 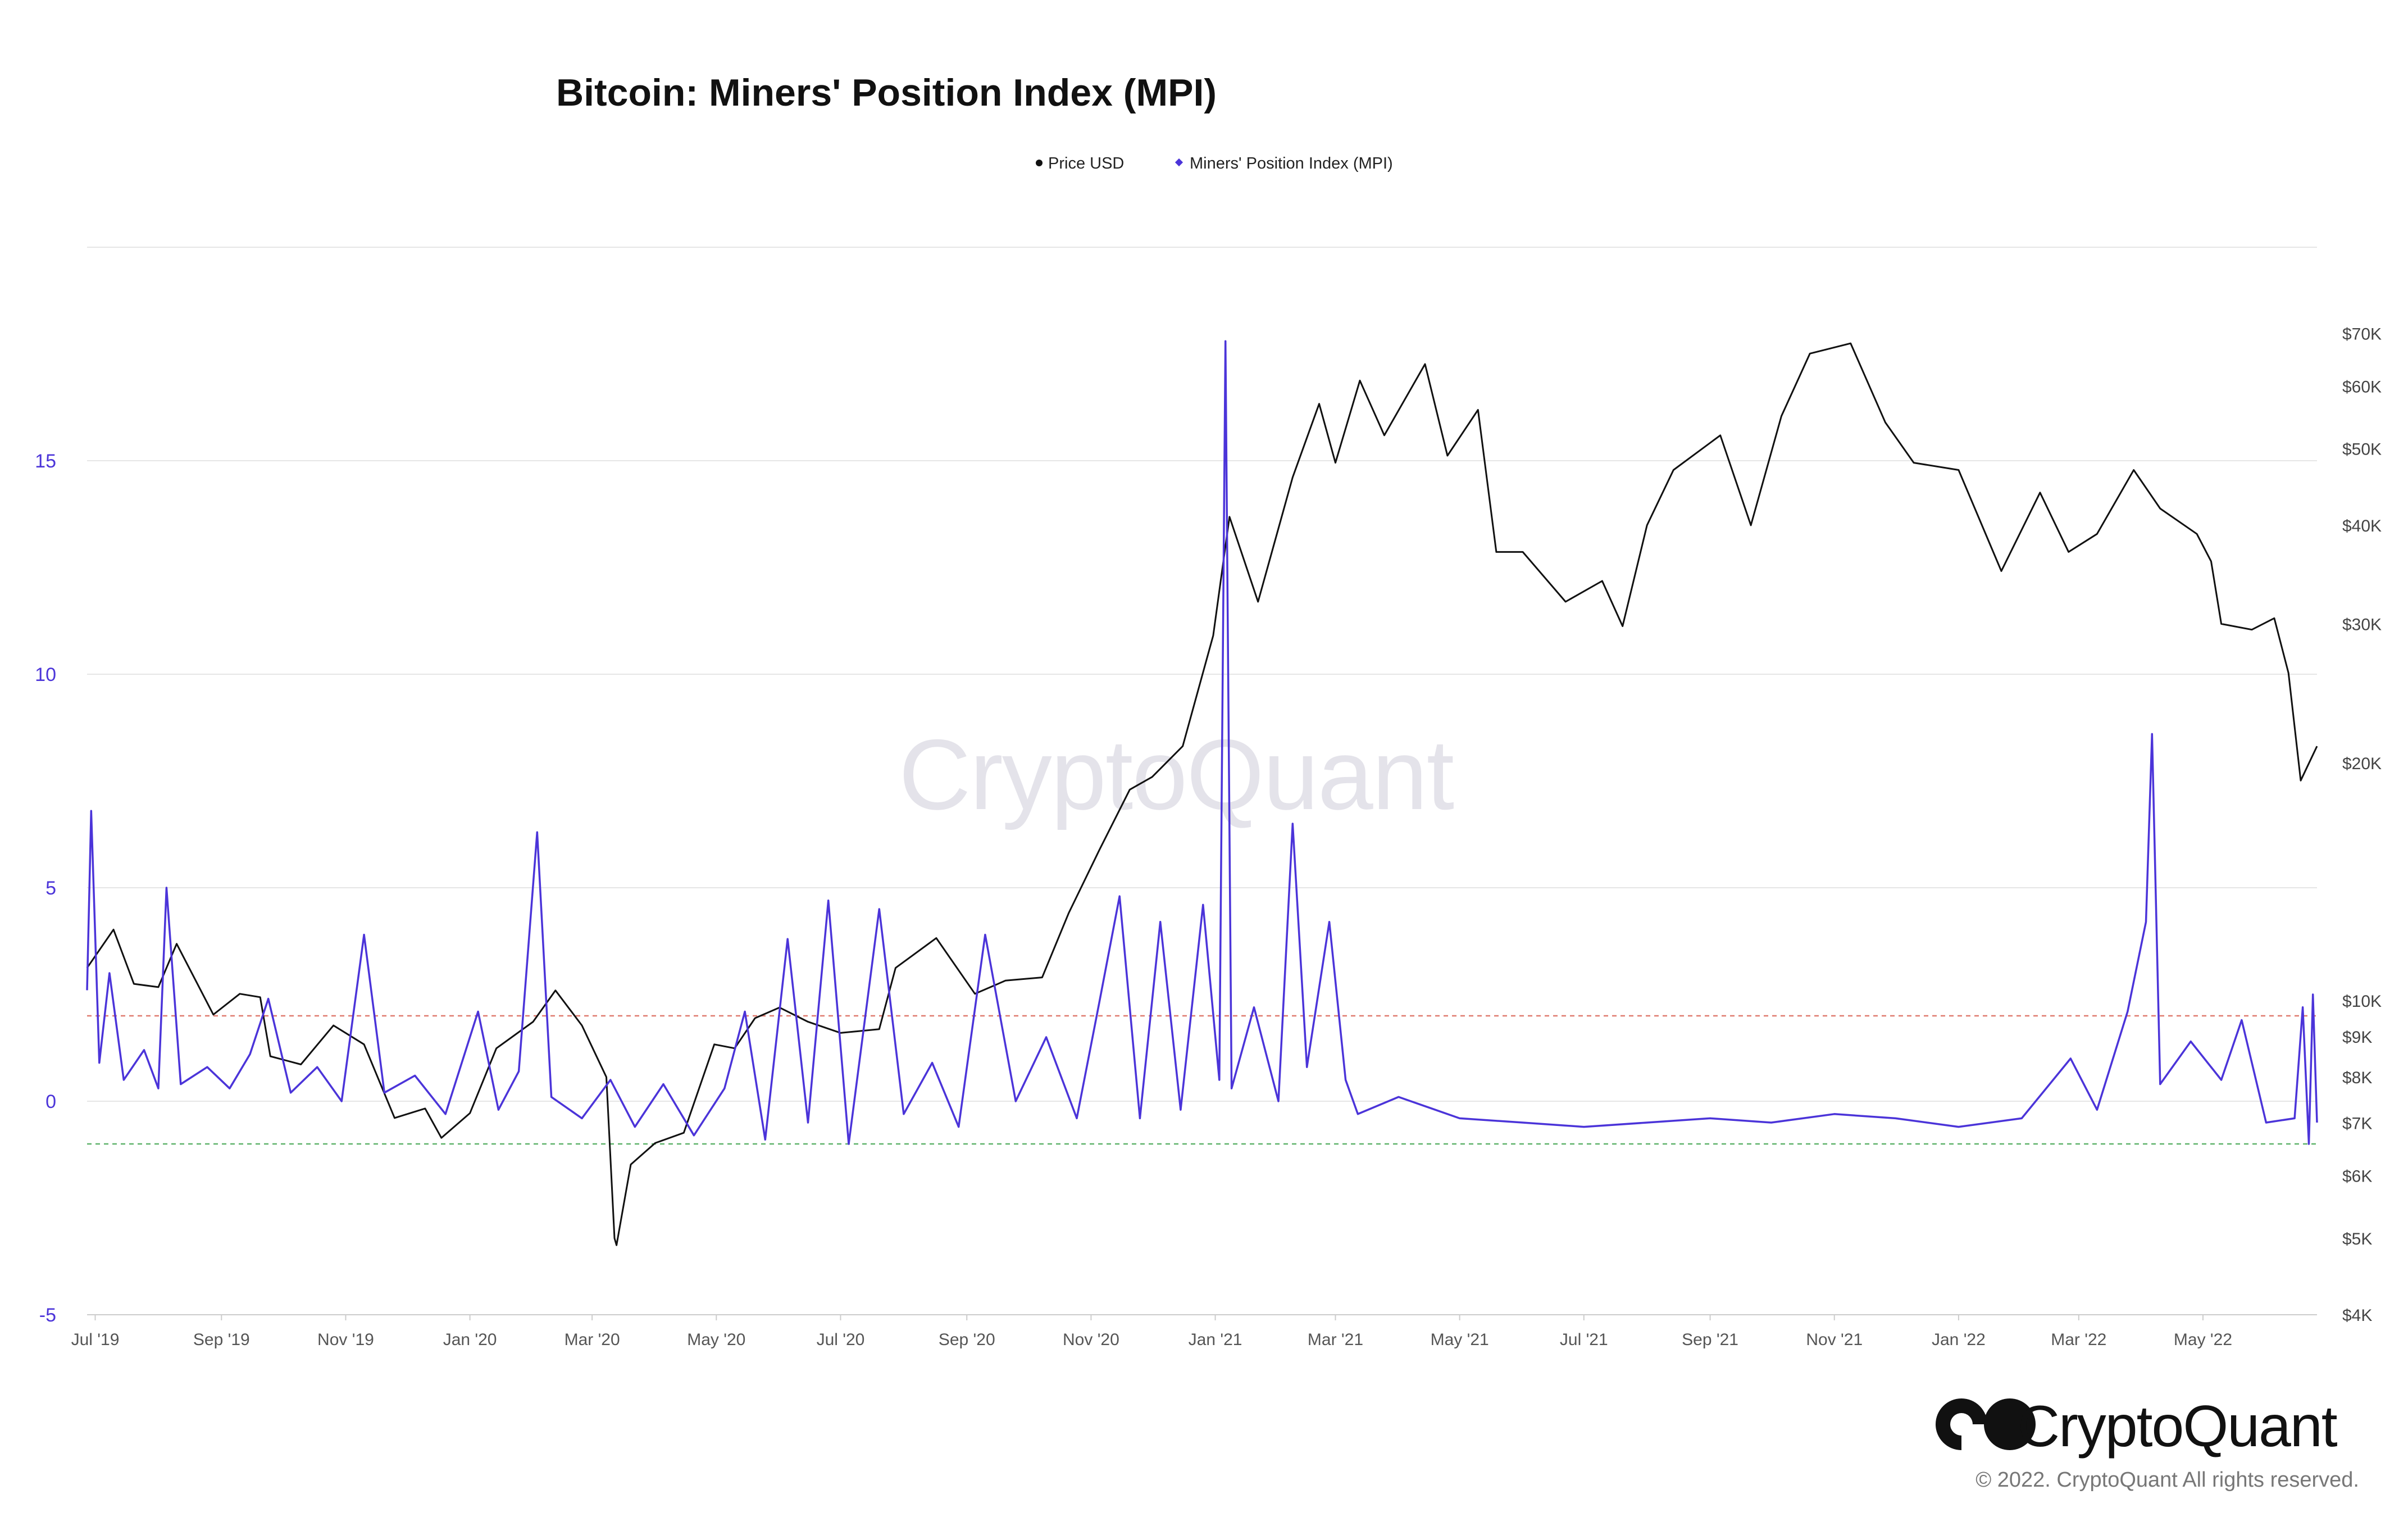 I want to click on left-axis-tick-label: 0, so click(x=50, y=1101).